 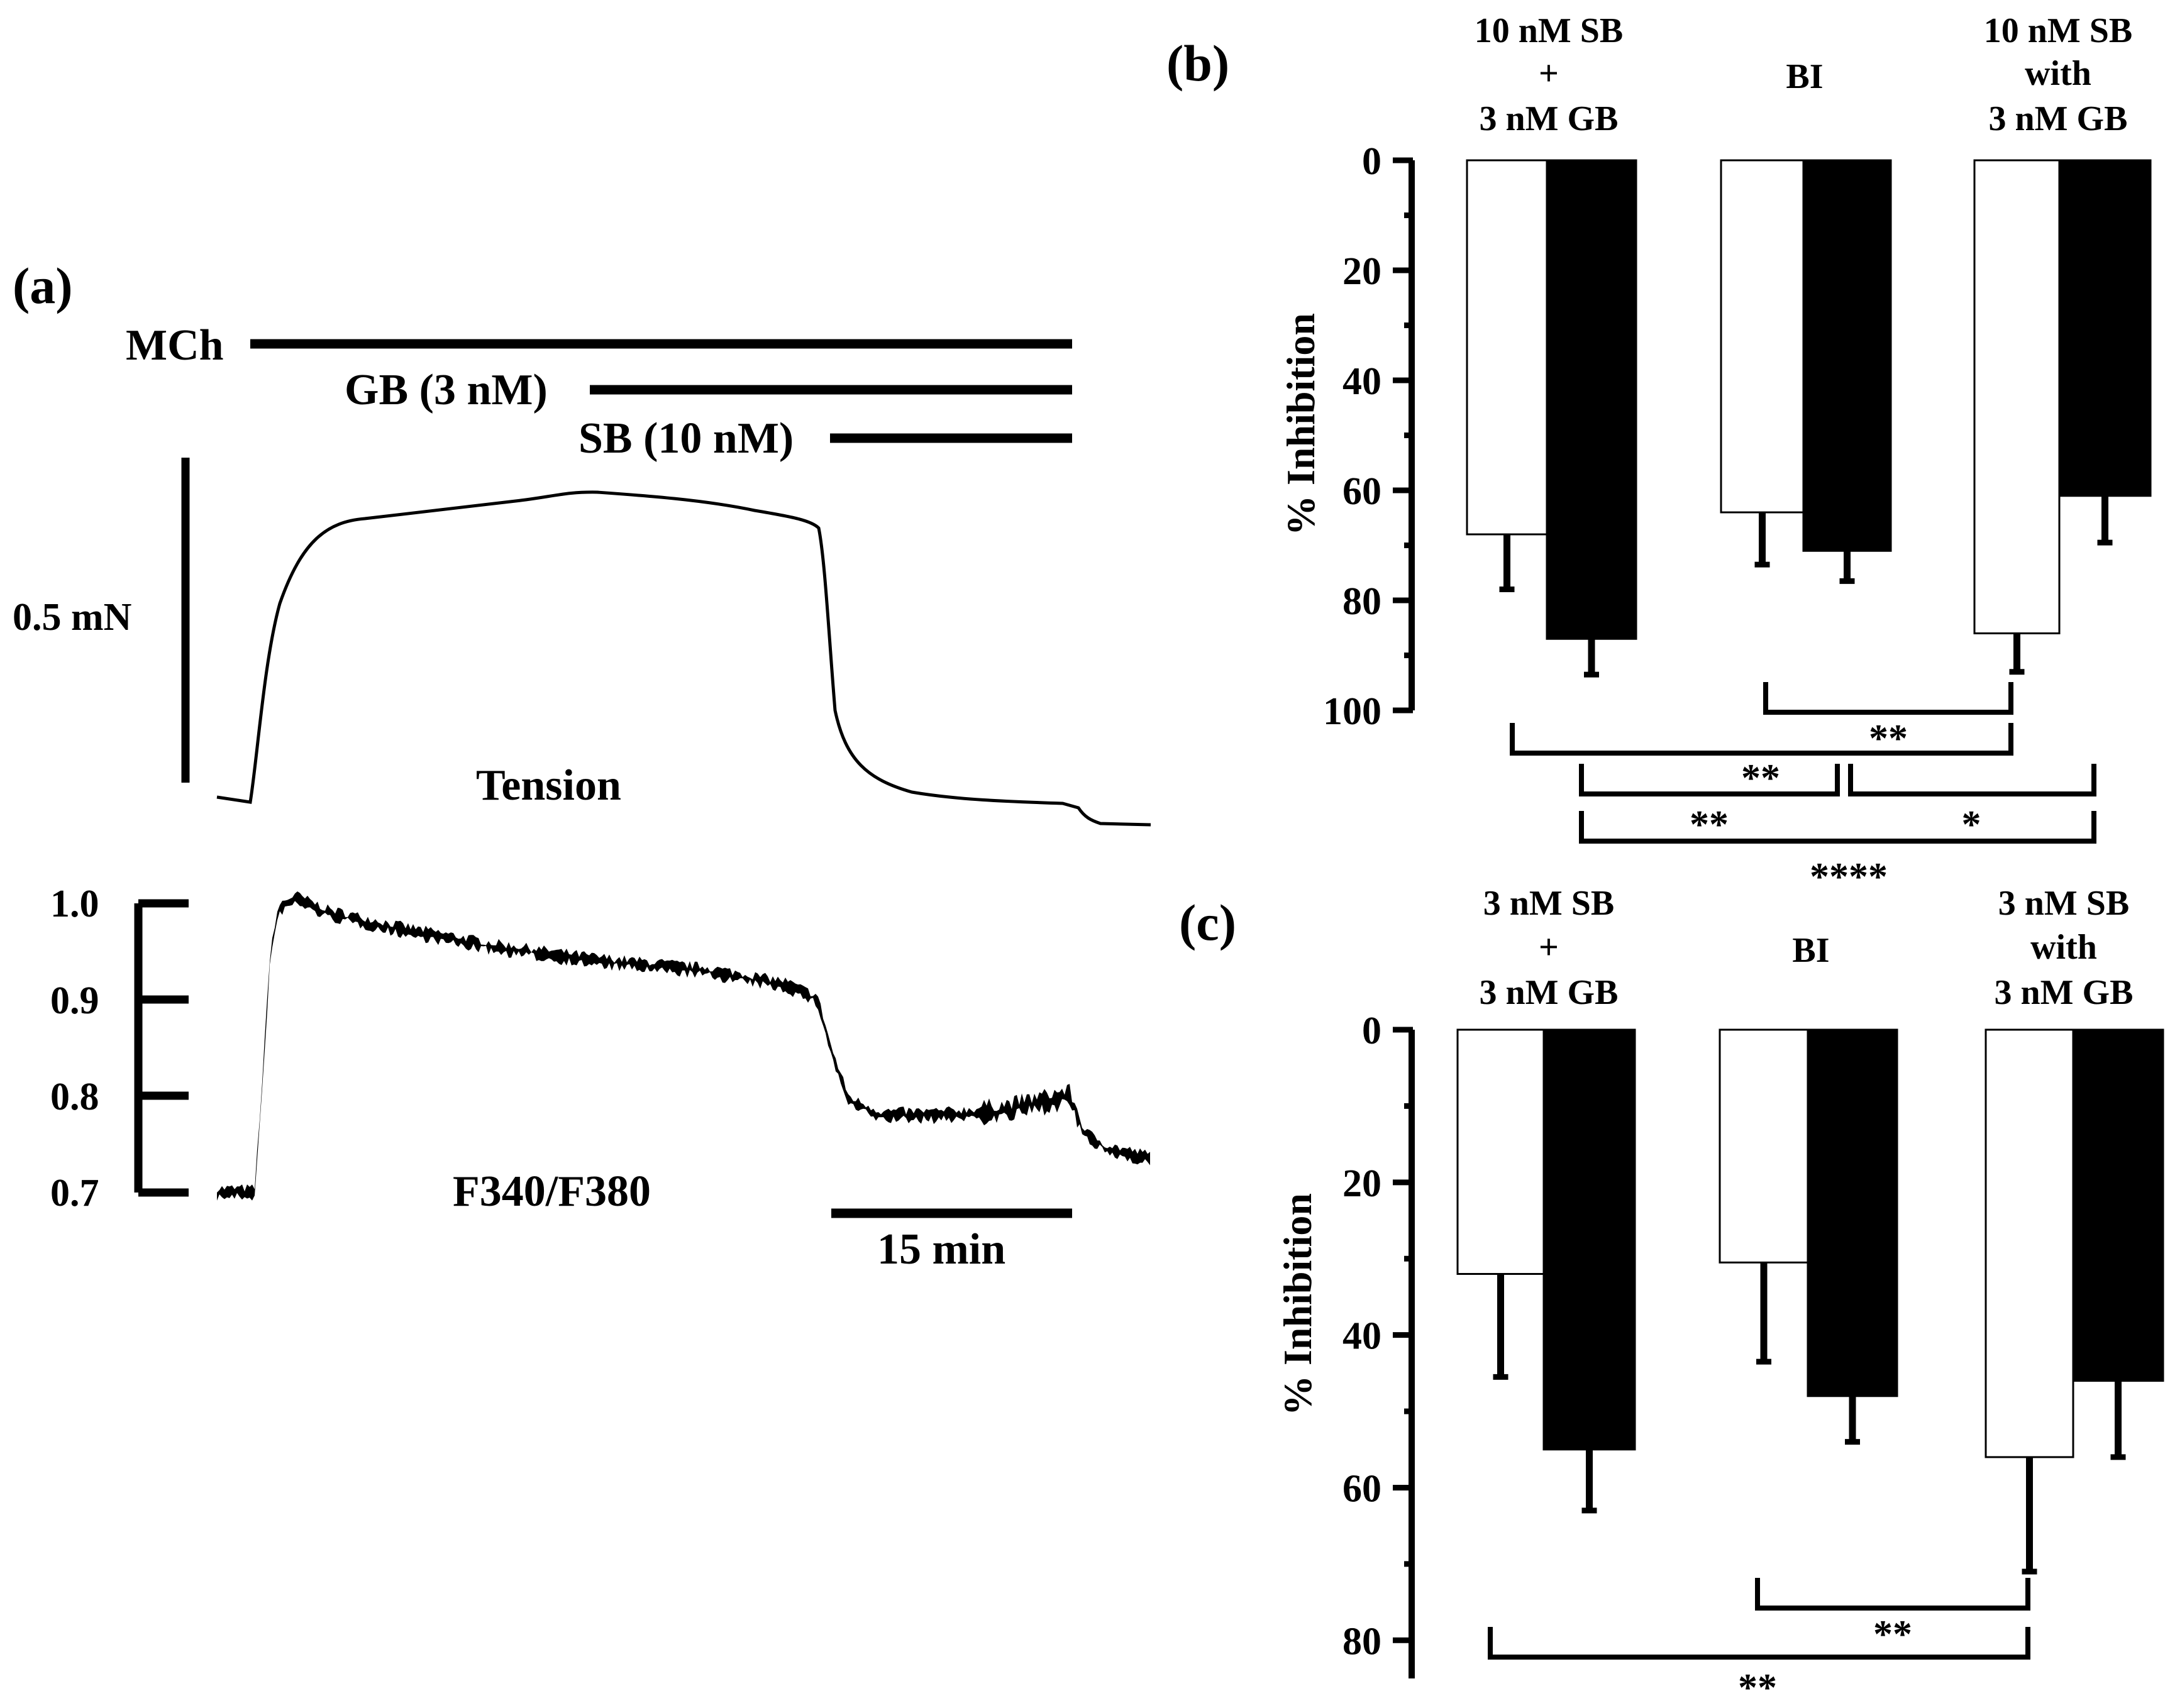 I want to click on mch-label: MCh, so click(x=175, y=345).